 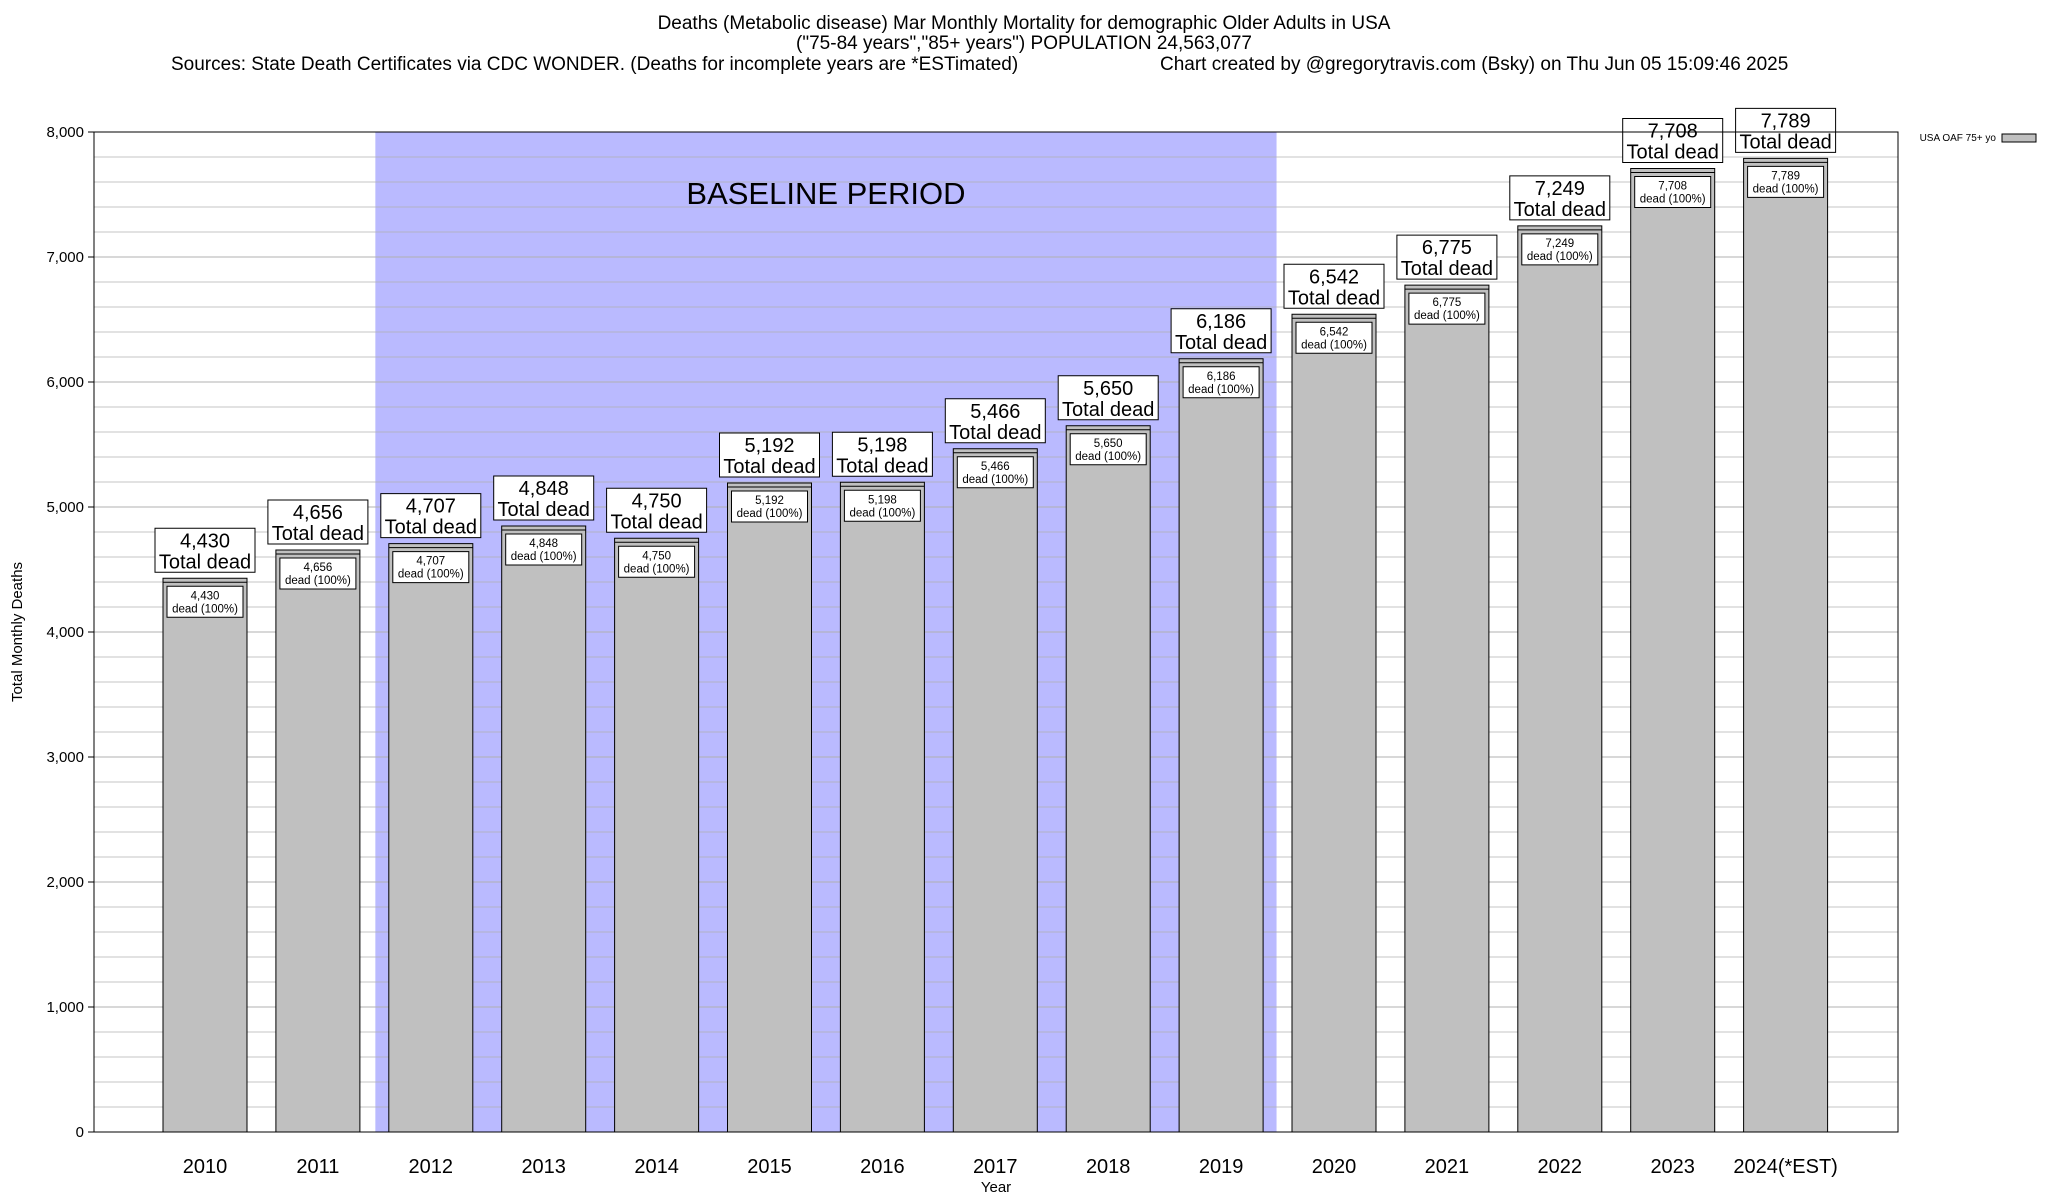 What do you see at coordinates (65, 1007) in the screenshot?
I see `y-tick-label: 1,000` at bounding box center [65, 1007].